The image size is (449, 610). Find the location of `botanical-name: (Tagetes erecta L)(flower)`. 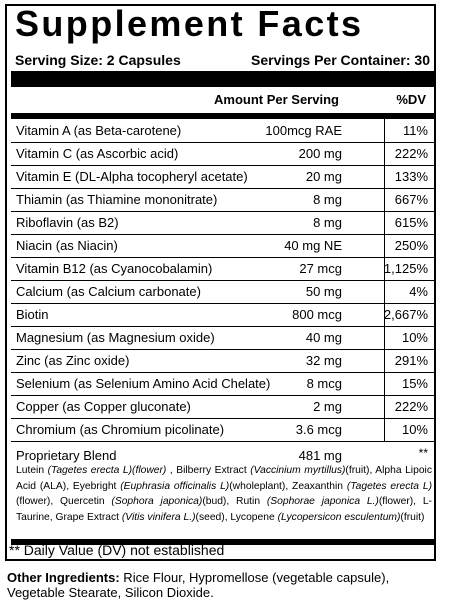

botanical-name: (Tagetes erecta L)(flower) is located at coordinates (107, 470).